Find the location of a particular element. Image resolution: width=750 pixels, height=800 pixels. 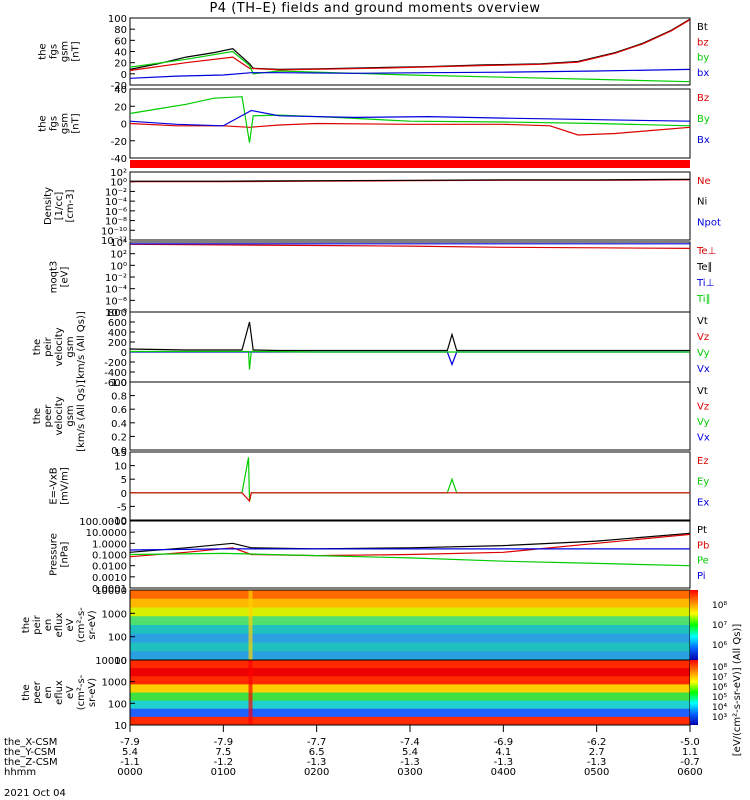

time-row-value: 2.7 is located at coordinates (597, 752).